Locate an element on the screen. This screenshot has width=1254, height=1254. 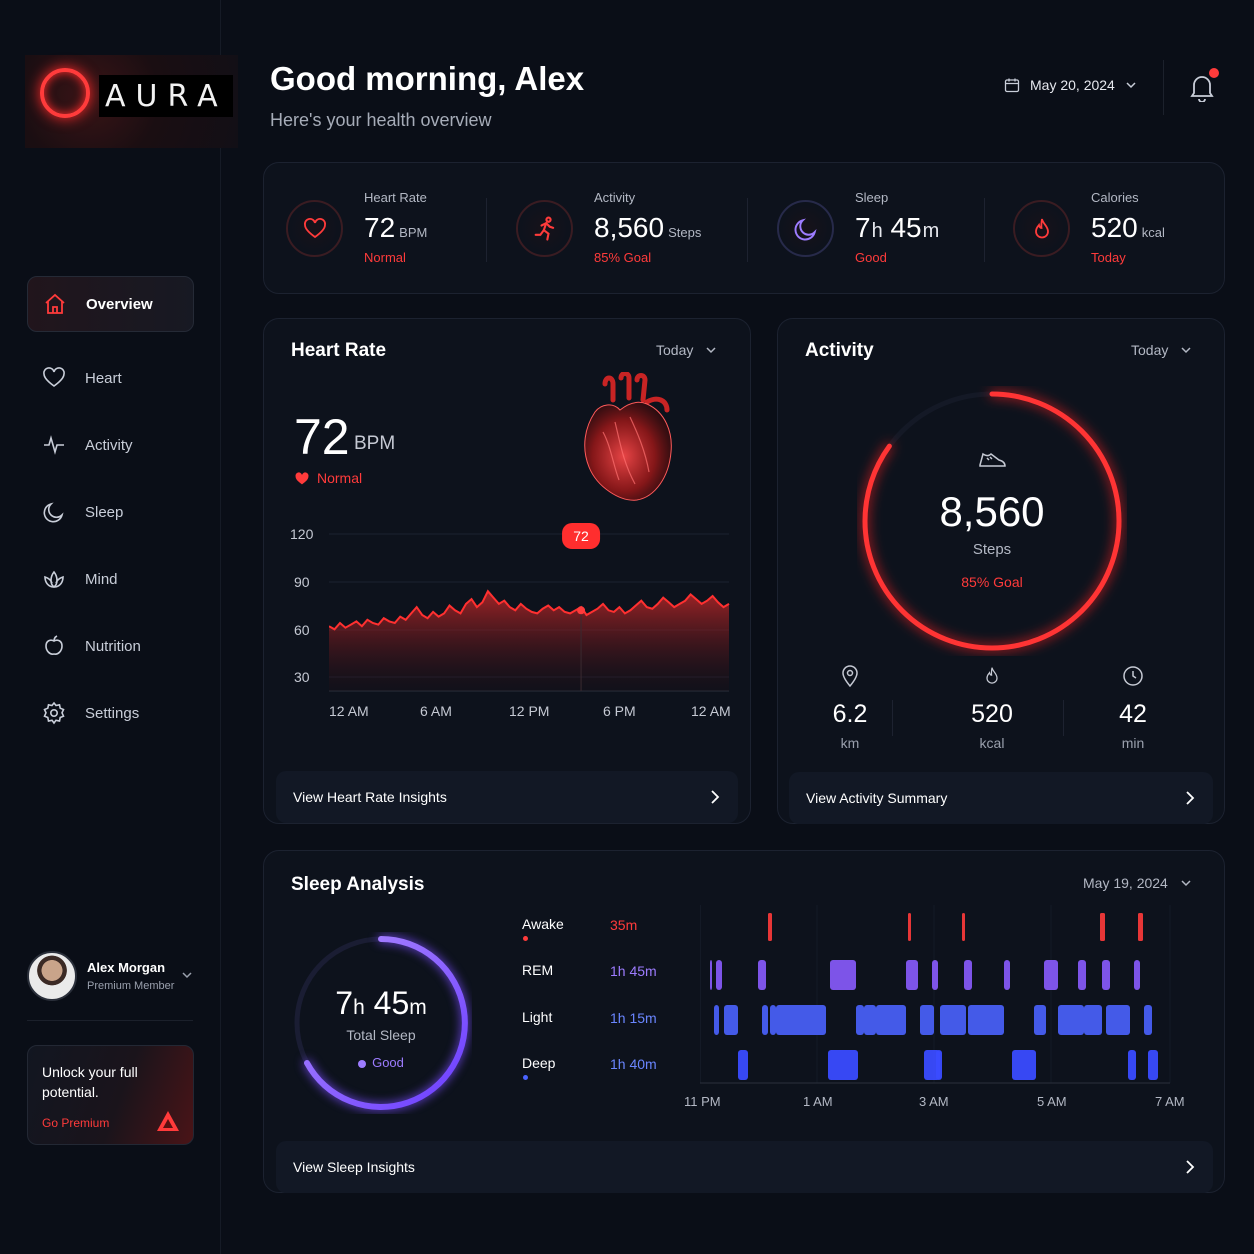
sleep-progress-arc is located at coordinates (386, 1023).